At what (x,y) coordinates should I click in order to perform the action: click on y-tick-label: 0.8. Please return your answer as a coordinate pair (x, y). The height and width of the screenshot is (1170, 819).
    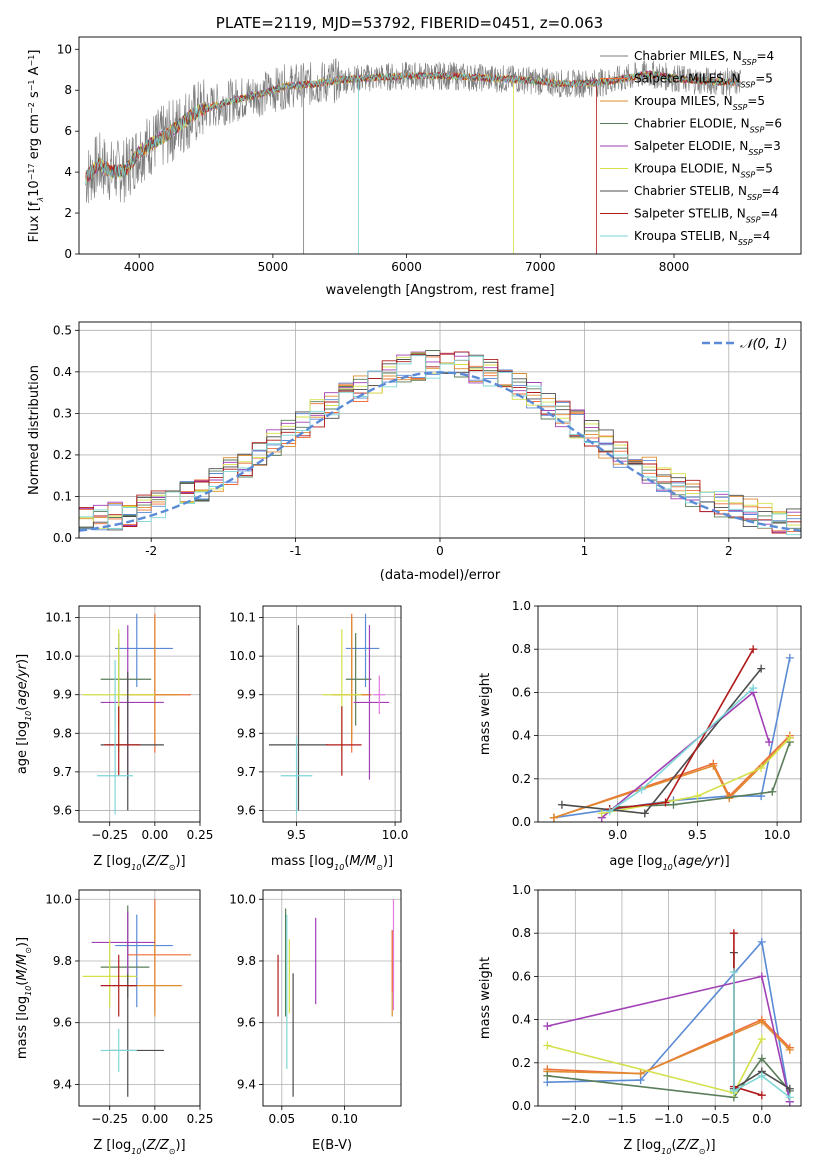
    Looking at the image, I should click on (521, 649).